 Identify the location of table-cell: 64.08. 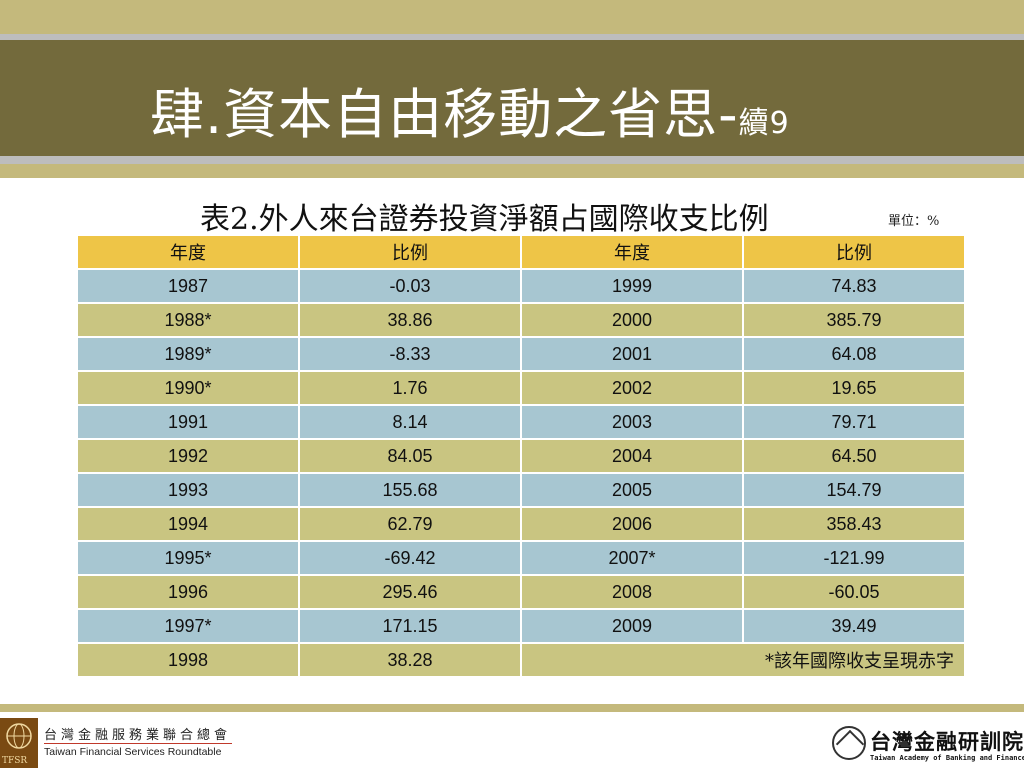
(854, 354).